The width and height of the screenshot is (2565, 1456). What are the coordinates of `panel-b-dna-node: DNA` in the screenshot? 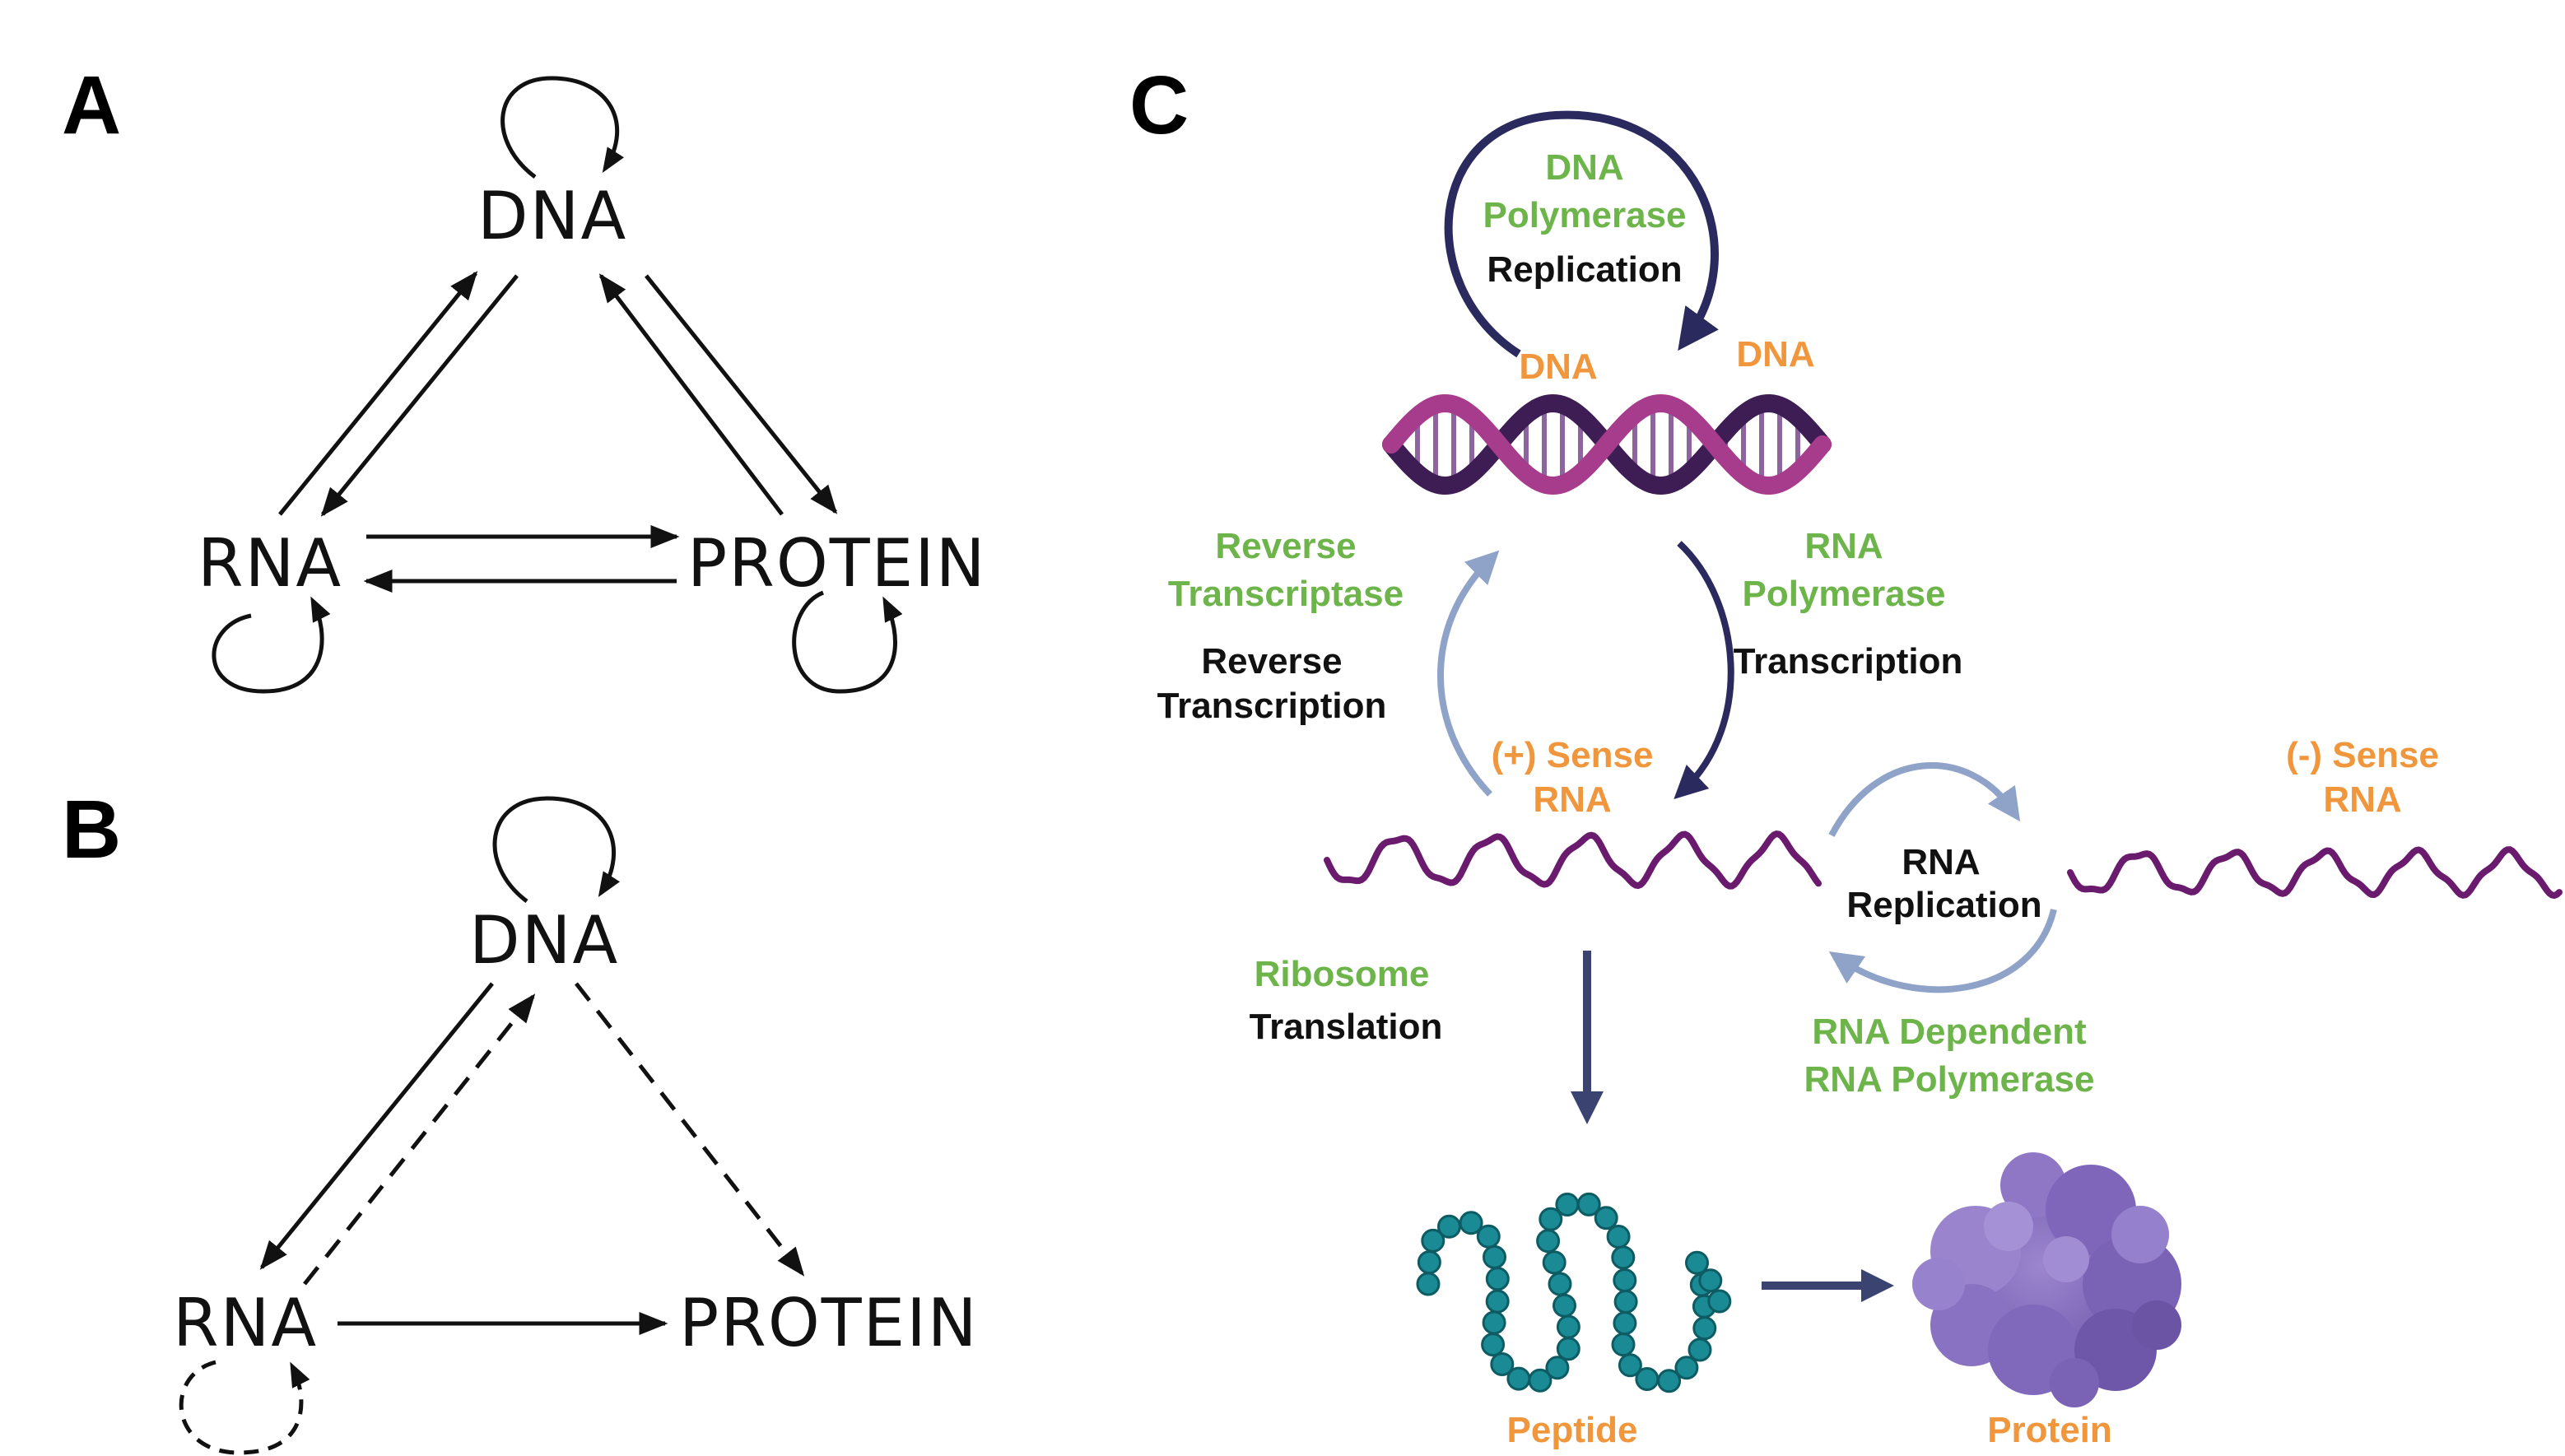 It's located at (544, 940).